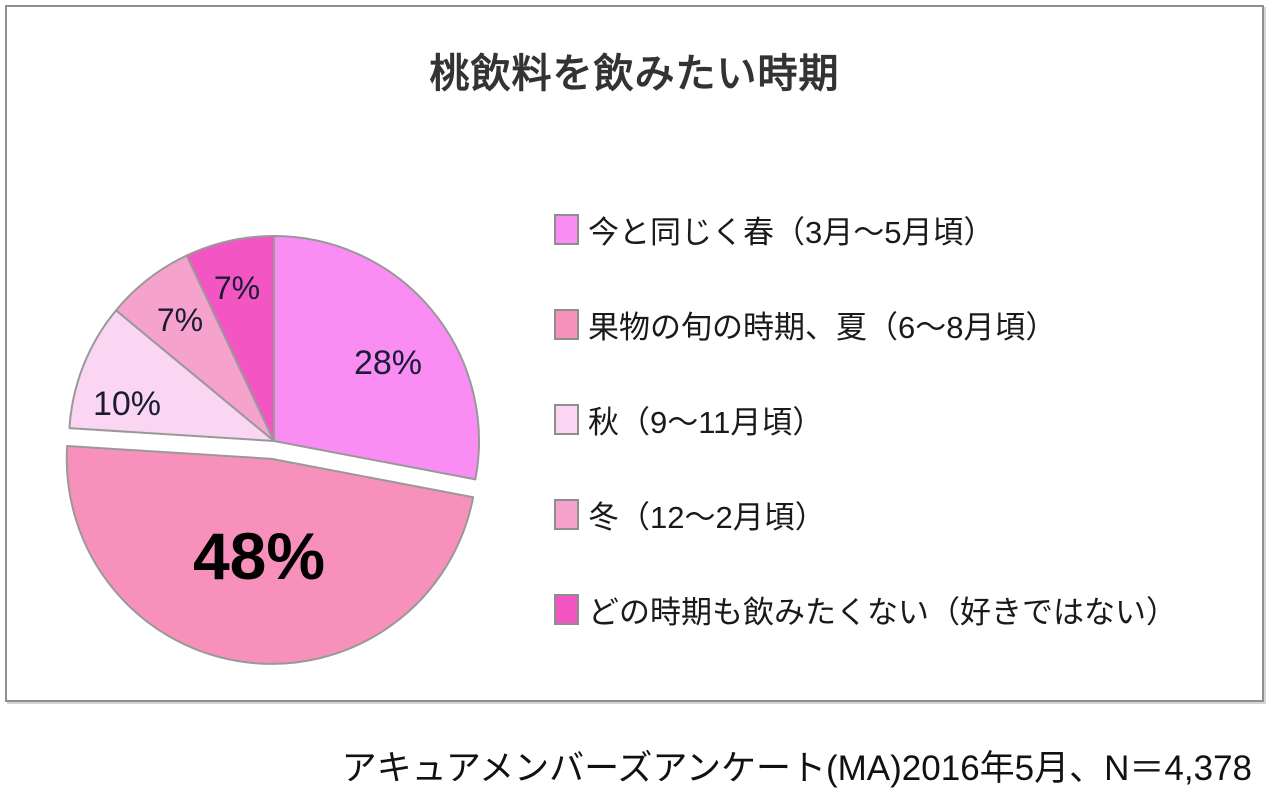 This screenshot has width=1272, height=802. Describe the element at coordinates (822, 327) in the screenshot. I see `legend-label: 果物の旬の時期、夏（6～8月頃）` at that location.